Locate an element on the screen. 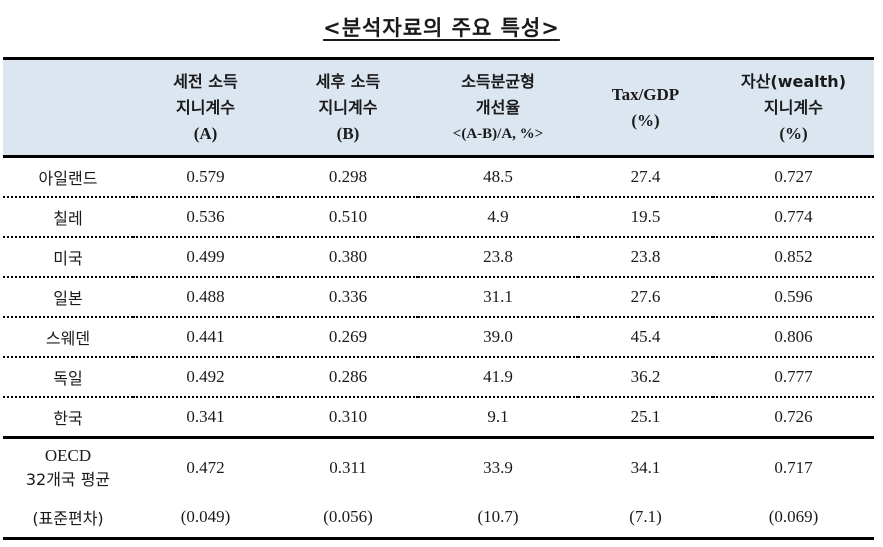 The width and height of the screenshot is (883, 547). improvement-cell: 39.0 is located at coordinates (498, 336).